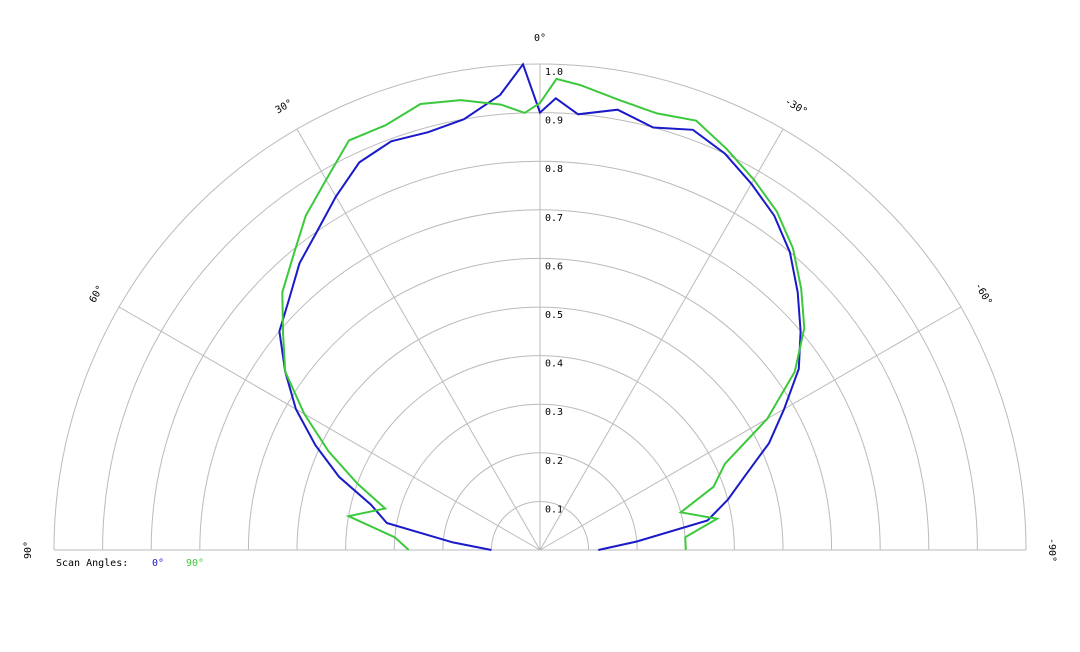 Image resolution: width=1080 pixels, height=652 pixels. I want to click on r-tick-label: 0.2, so click(554, 461).